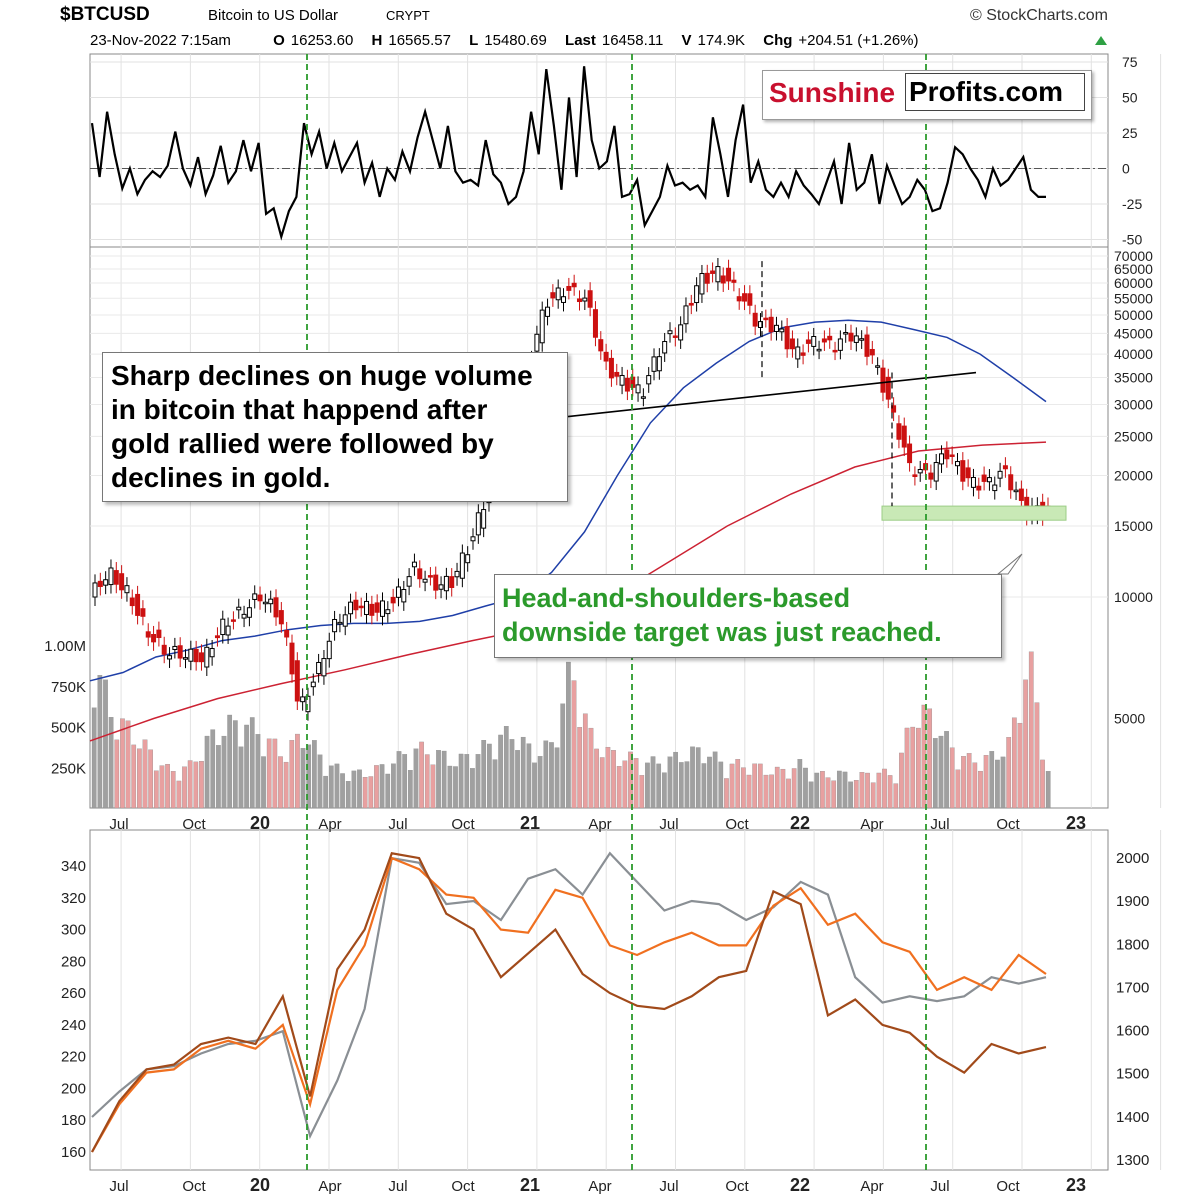 Image resolution: width=1200 pixels, height=1200 pixels. What do you see at coordinates (1076, 823) in the screenshot?
I see `x-tick-label: 23` at bounding box center [1076, 823].